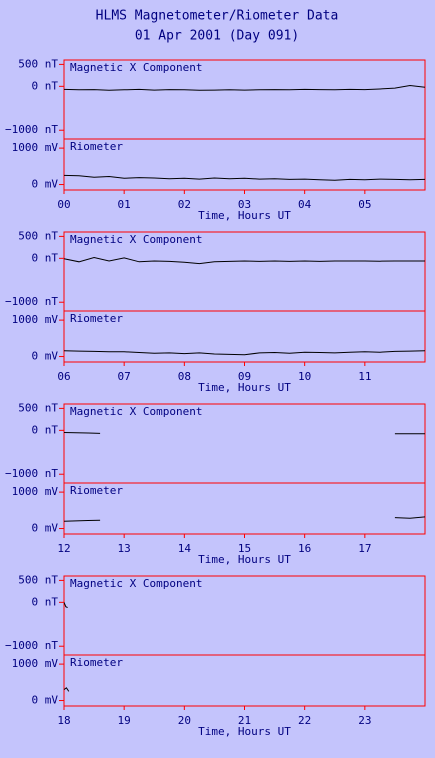  What do you see at coordinates (364, 204) in the screenshot?
I see `x-tick-label: 05` at bounding box center [364, 204].